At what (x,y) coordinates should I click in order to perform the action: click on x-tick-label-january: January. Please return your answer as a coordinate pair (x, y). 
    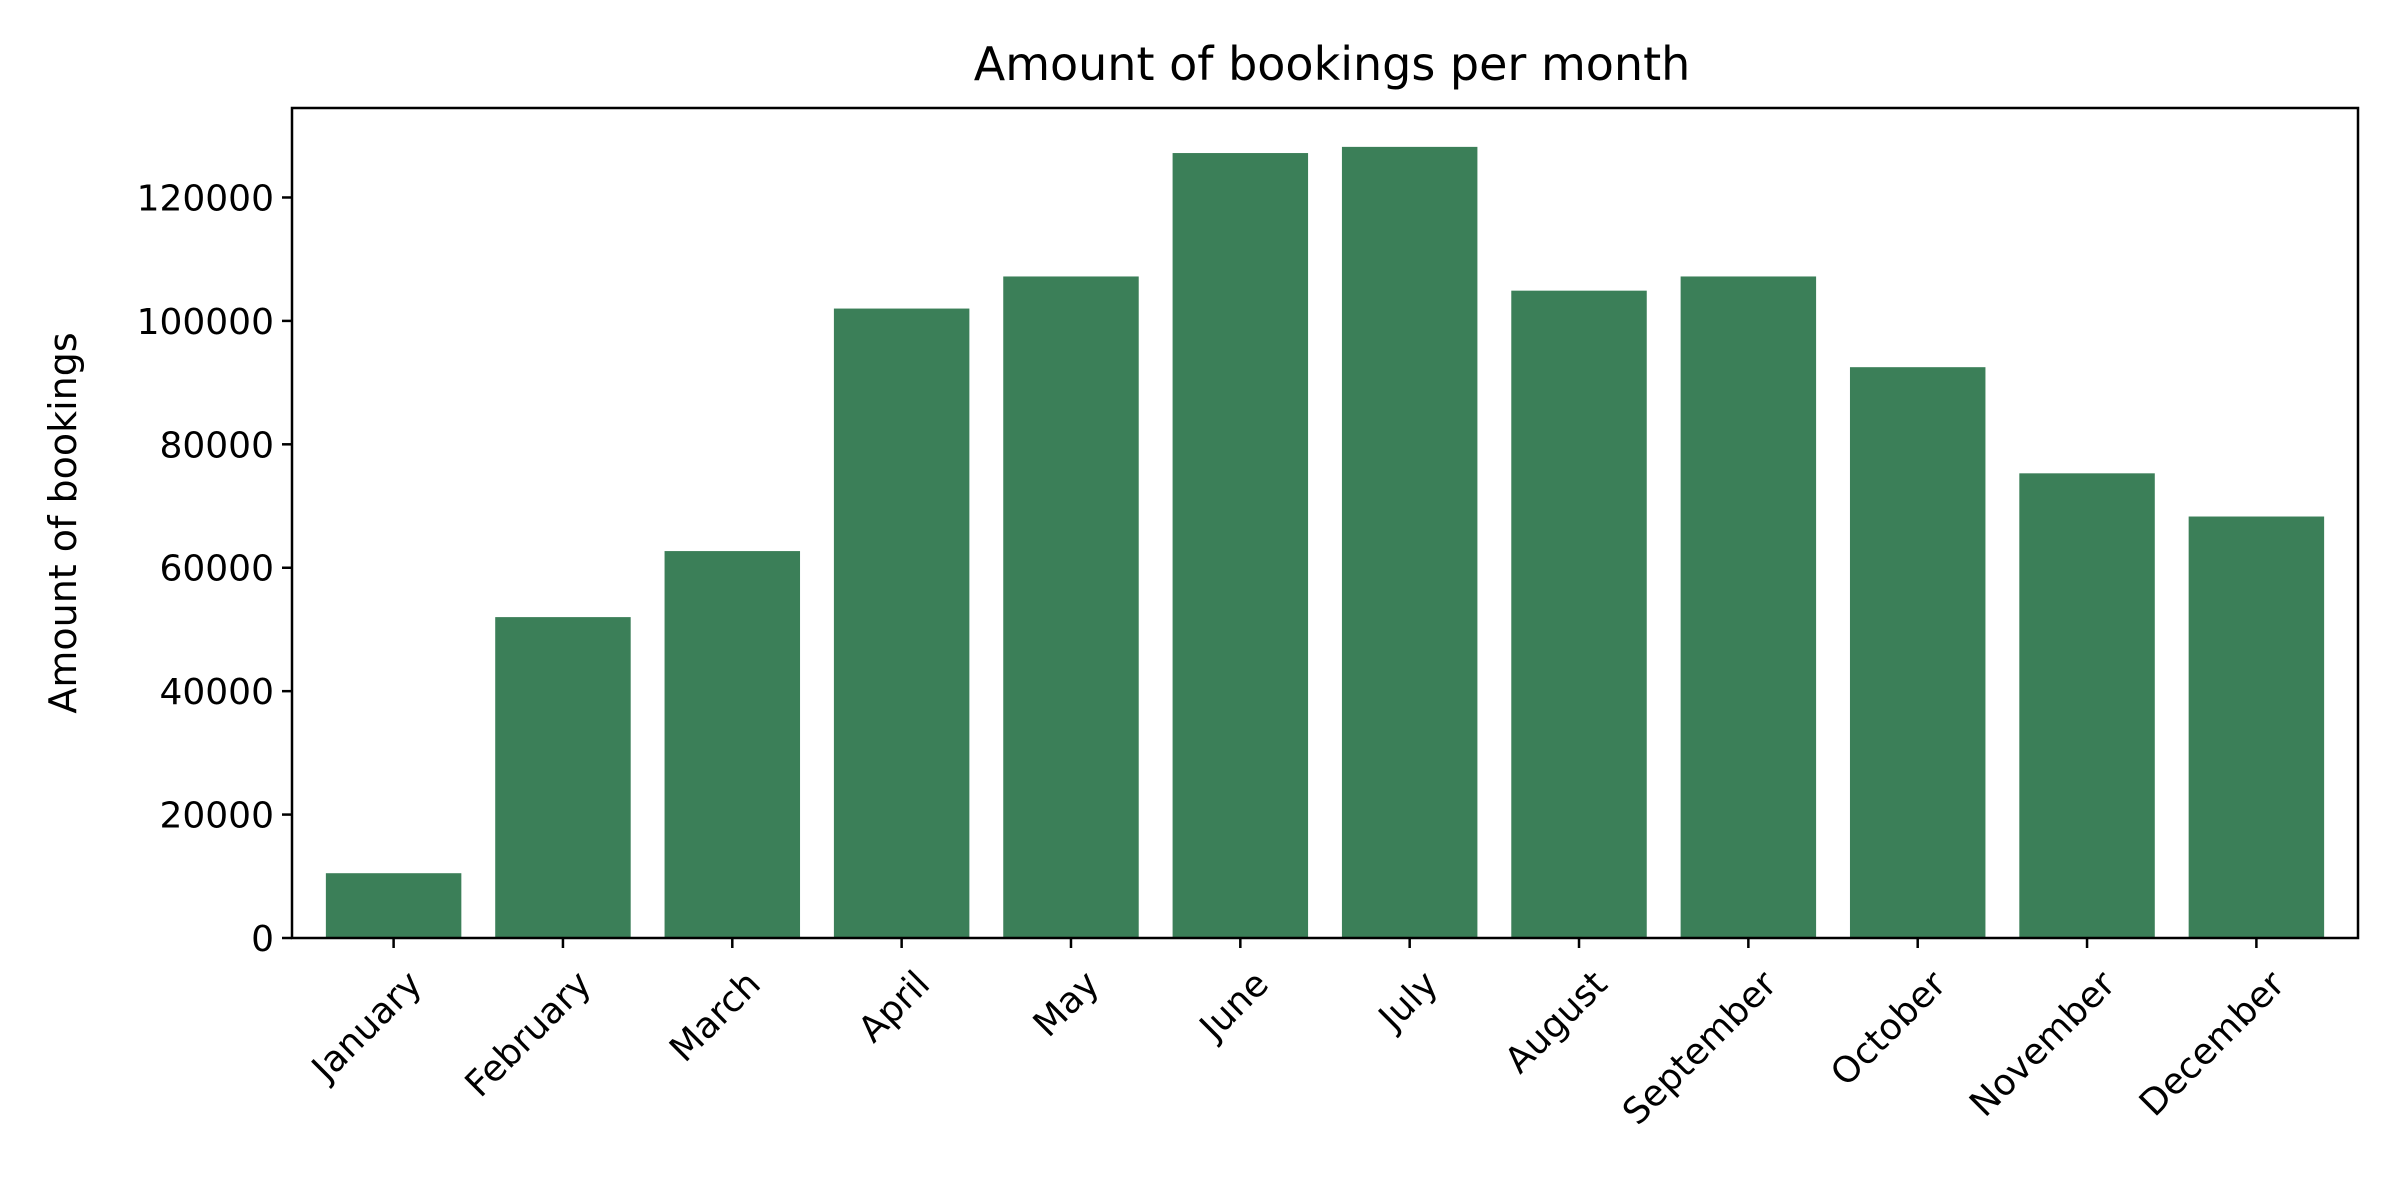
    Looking at the image, I should click on (366, 1026).